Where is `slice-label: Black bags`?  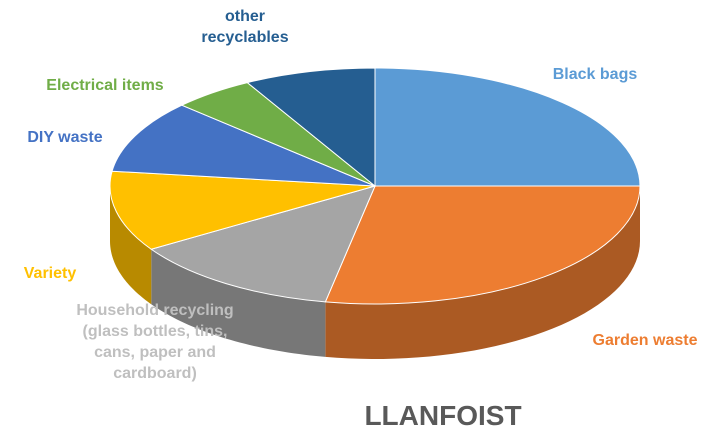
slice-label: Black bags is located at coordinates (595, 74).